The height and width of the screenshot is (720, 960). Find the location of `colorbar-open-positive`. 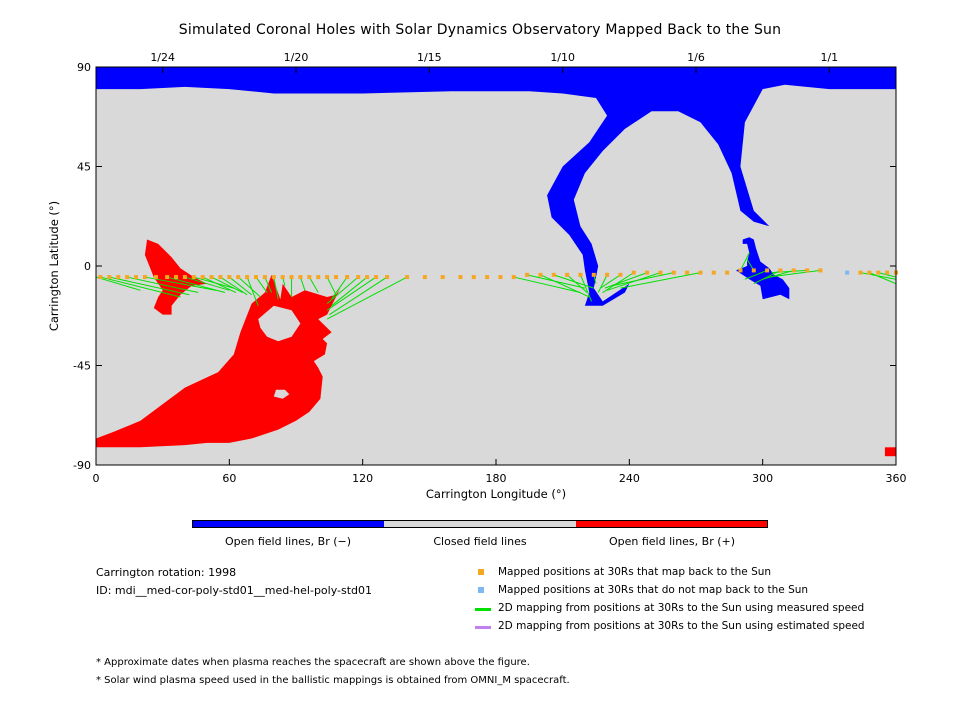

colorbar-open-positive is located at coordinates (672, 524).